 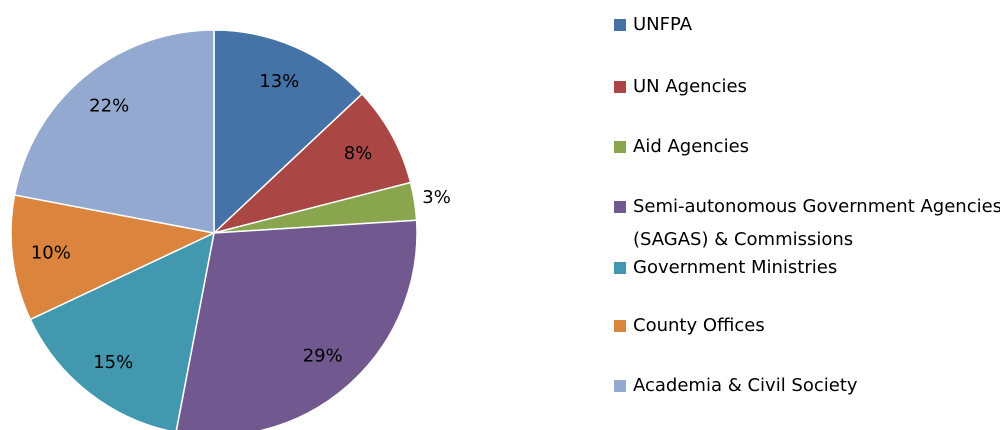 What do you see at coordinates (323, 355) in the screenshot?
I see `data-label: 29%` at bounding box center [323, 355].